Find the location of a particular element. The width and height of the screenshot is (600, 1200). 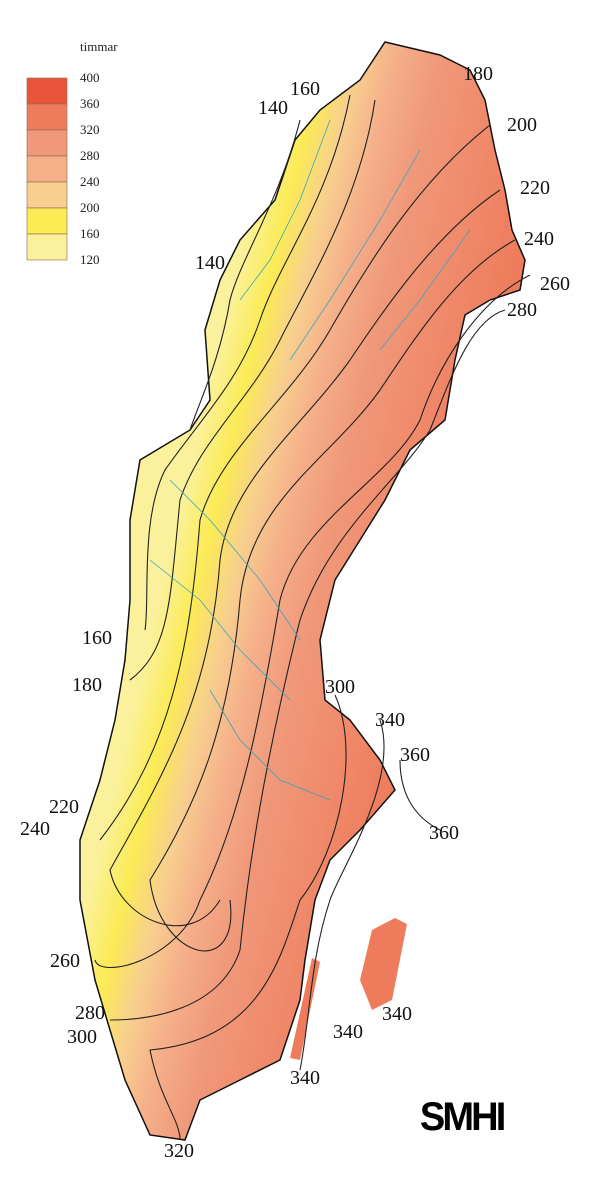

isoline-label: 200 is located at coordinates (522, 125).